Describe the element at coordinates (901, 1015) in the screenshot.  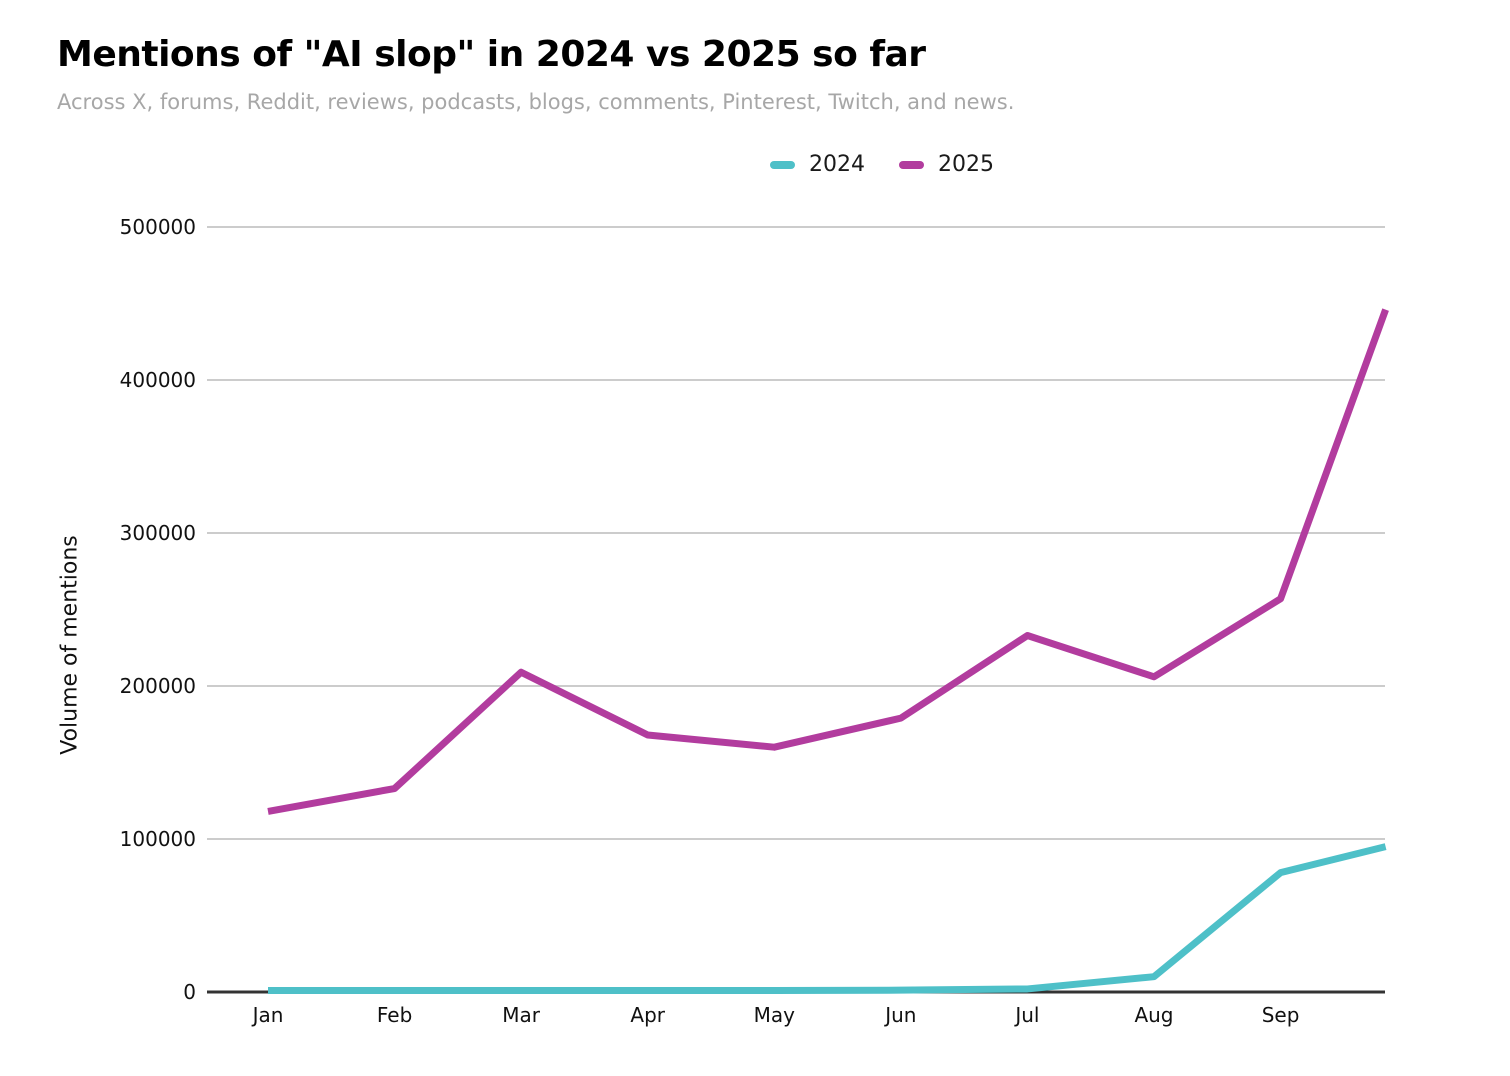
I see `x-tick-label-Jun: Jun` at that location.